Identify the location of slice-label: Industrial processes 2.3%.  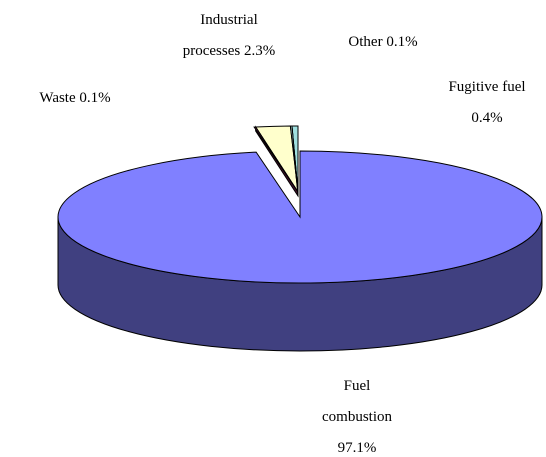
(229, 36).